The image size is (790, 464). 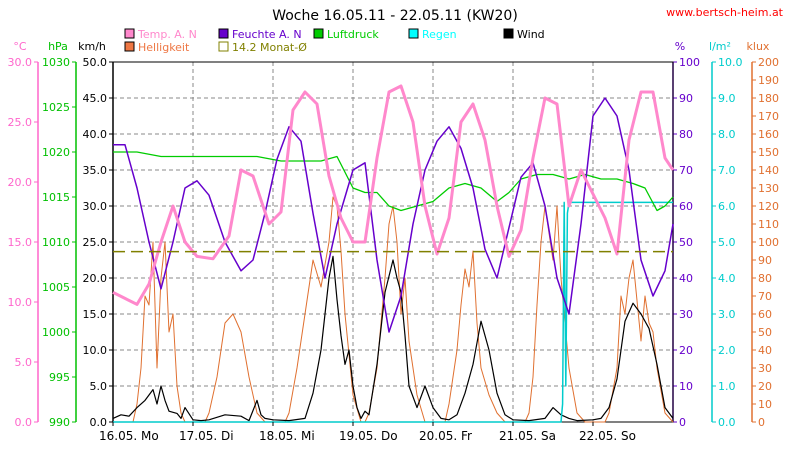 What do you see at coordinates (689, 62) in the screenshot?
I see `tick-label-humidity: 100` at bounding box center [689, 62].